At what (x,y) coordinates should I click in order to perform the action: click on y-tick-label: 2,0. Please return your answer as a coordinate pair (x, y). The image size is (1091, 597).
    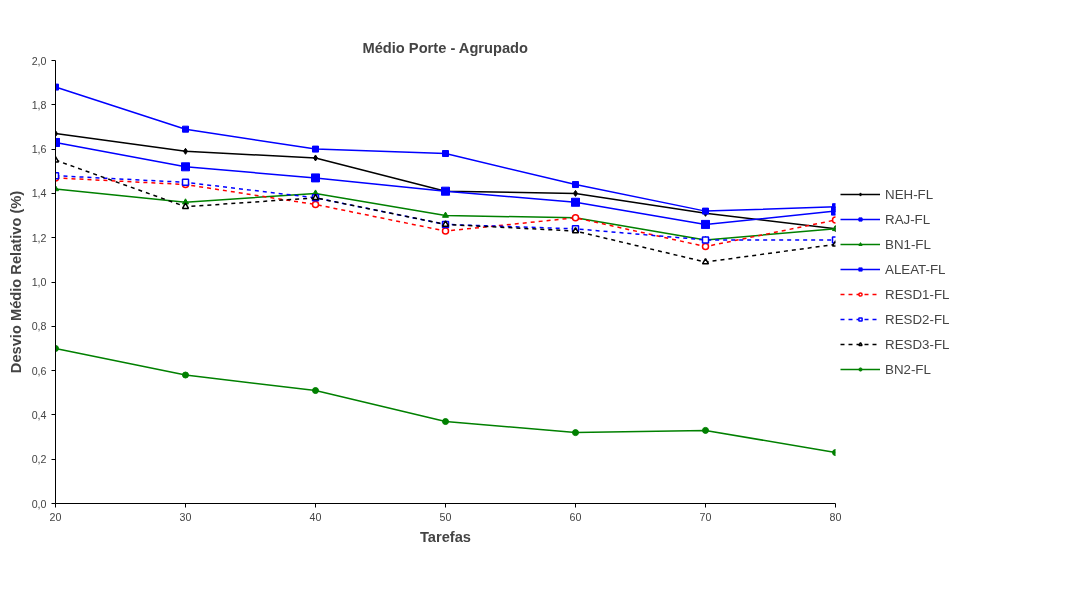
    Looking at the image, I should click on (39, 60).